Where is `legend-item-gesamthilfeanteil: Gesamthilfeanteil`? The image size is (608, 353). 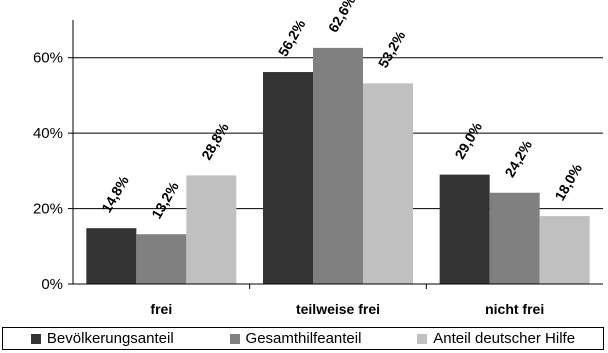
legend-item-gesamthilfeanteil: Gesamthilfeanteil is located at coordinates (295, 338).